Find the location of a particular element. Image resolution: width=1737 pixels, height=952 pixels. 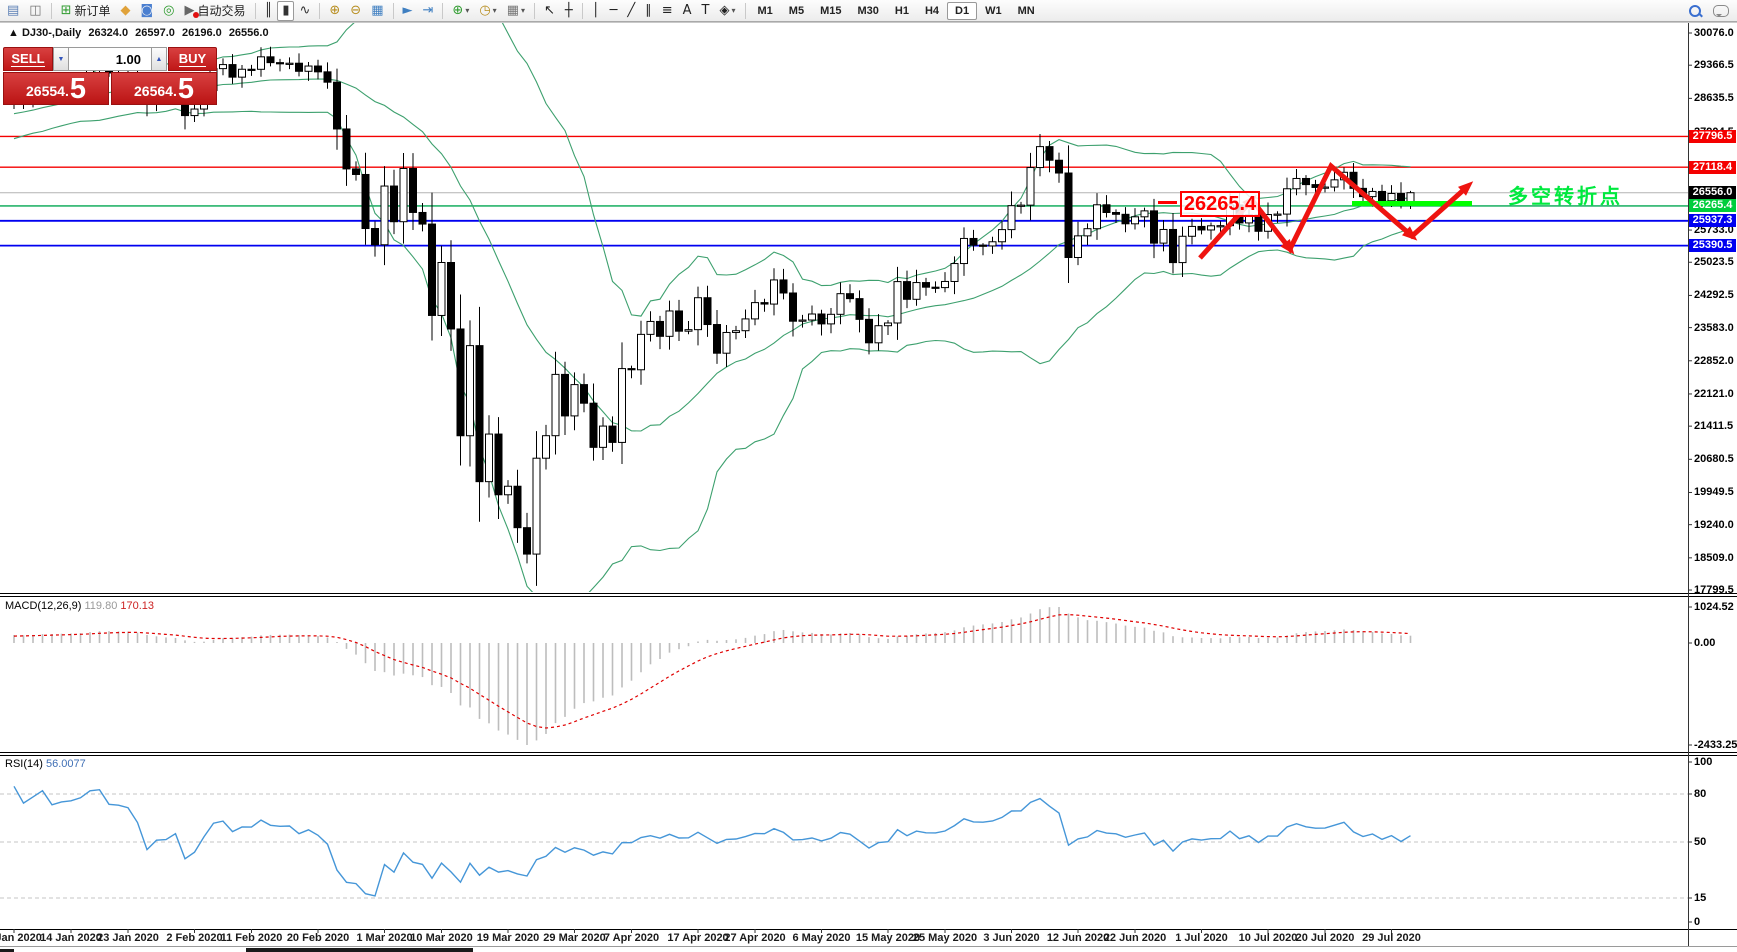

search-icon is located at coordinates (1695, 11).